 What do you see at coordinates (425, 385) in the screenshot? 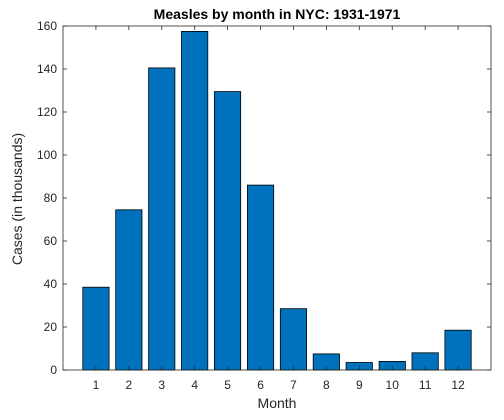
I see `x-tick-label-11: 11` at bounding box center [425, 385].